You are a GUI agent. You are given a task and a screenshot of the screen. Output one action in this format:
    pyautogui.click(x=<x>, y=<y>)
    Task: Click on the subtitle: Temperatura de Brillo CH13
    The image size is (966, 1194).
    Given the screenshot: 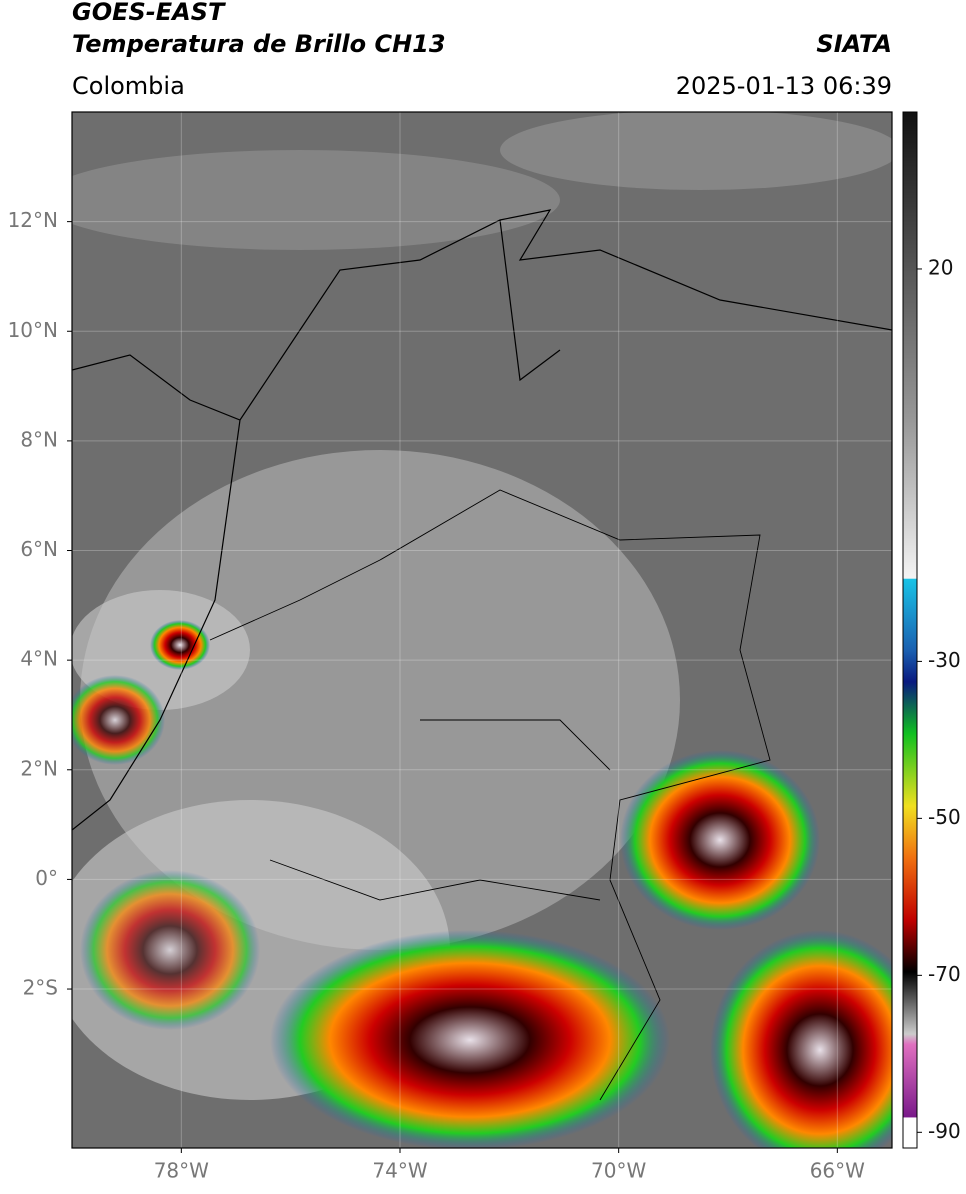 What is the action you would take?
    pyautogui.click(x=259, y=44)
    